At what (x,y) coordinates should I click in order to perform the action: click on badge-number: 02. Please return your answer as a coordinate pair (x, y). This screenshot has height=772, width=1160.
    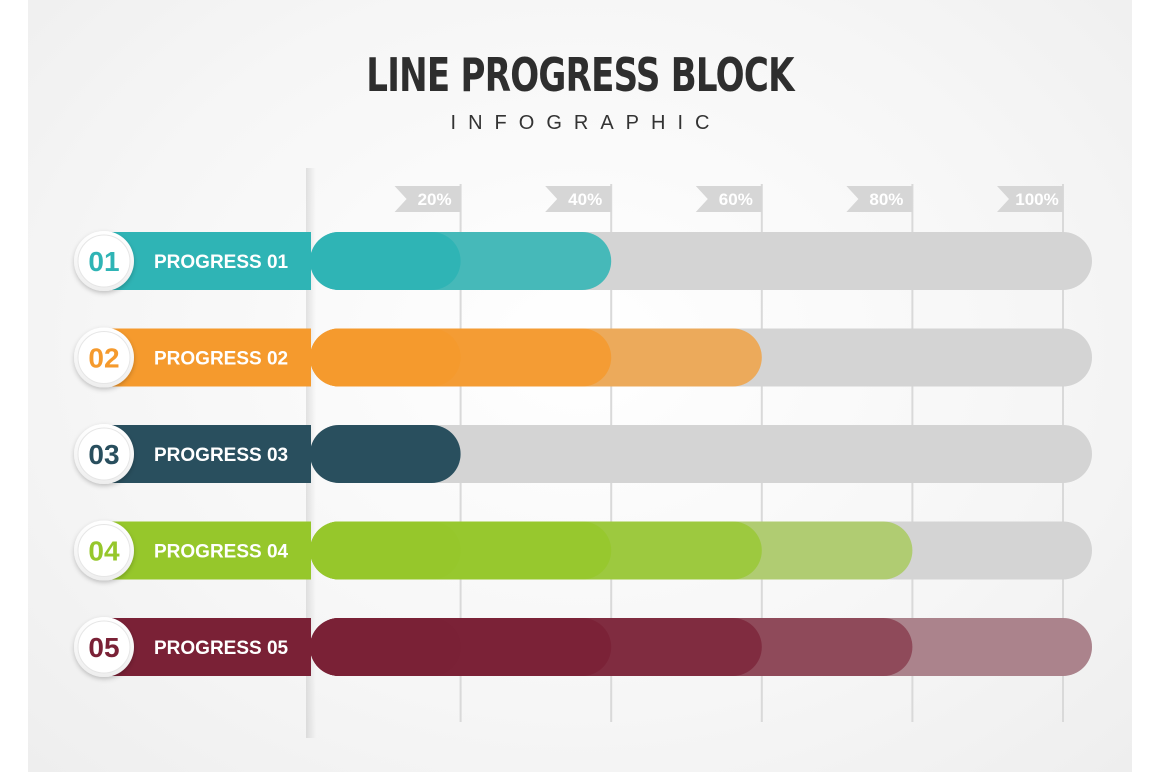
    Looking at the image, I should click on (103, 358).